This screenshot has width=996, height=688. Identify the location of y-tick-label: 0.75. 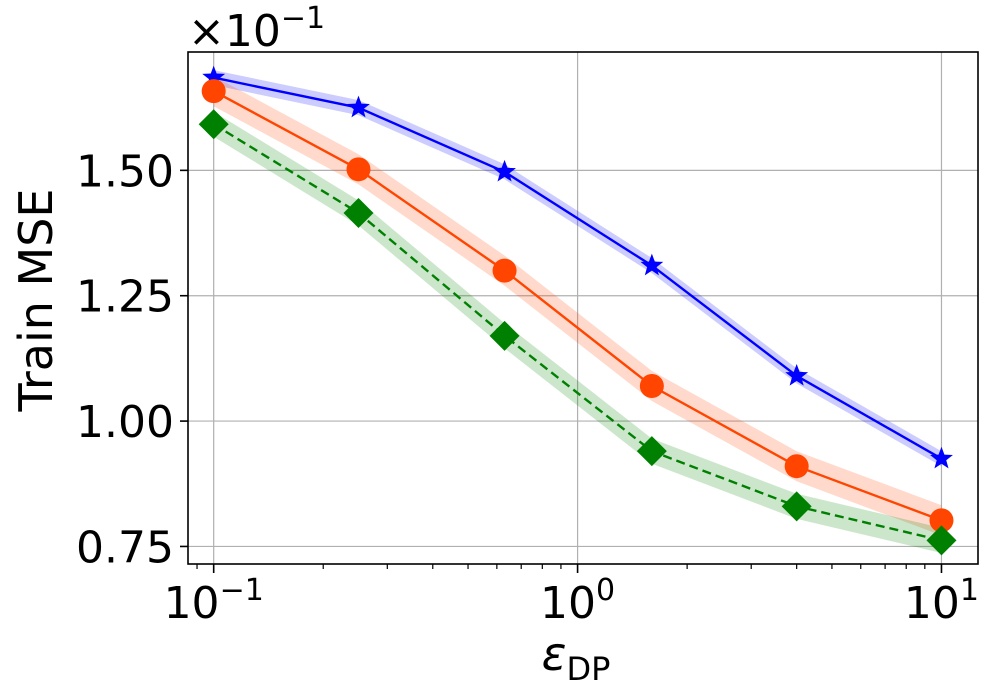
(125, 547).